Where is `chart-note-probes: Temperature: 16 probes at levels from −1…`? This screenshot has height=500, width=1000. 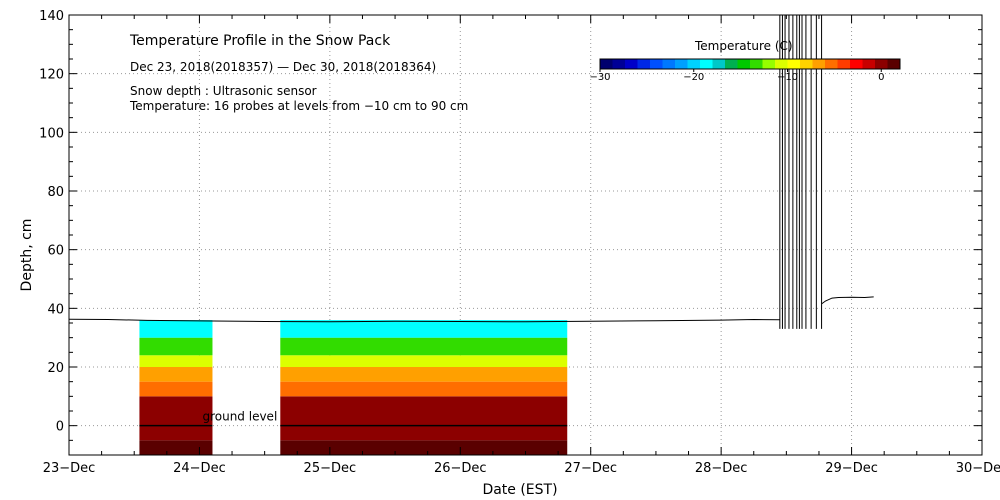
chart-note-probes: Temperature: 16 probes at levels from −1… is located at coordinates (298, 106).